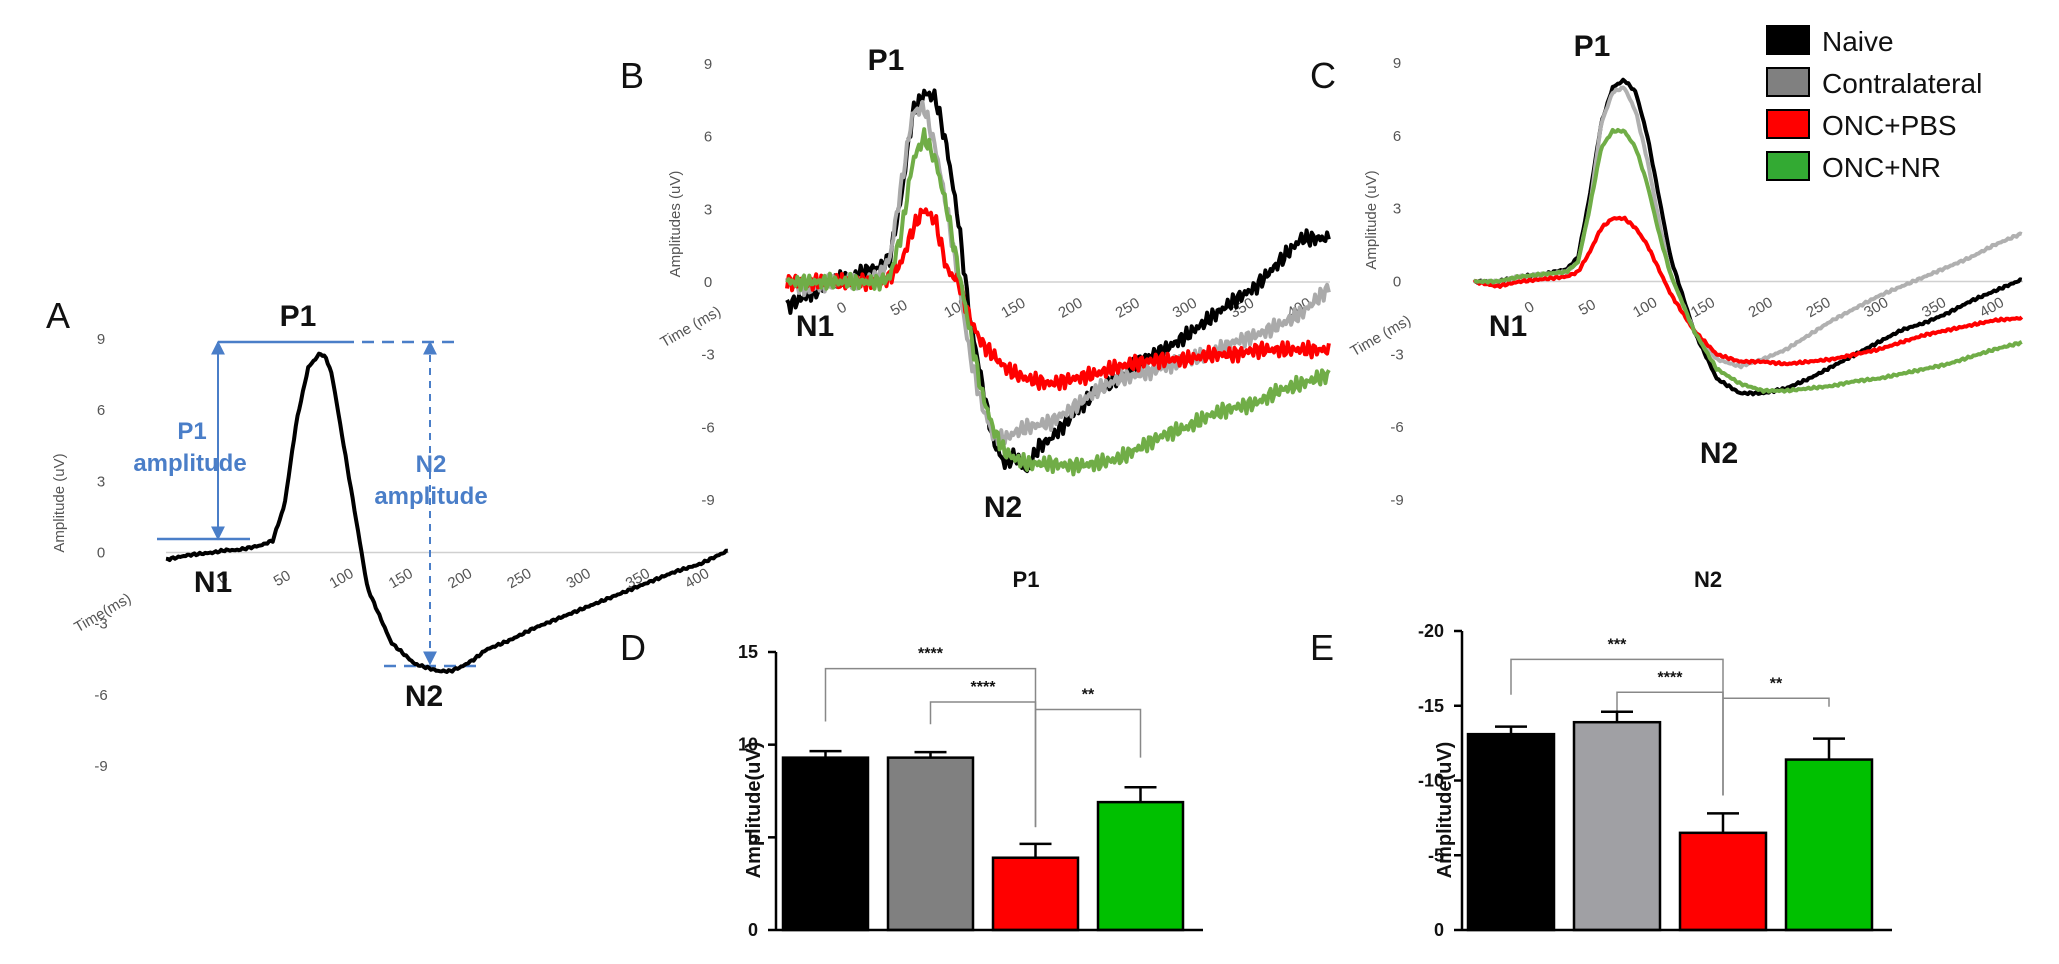 Image resolution: width=2059 pixels, height=964 pixels. What do you see at coordinates (632, 75) in the screenshot?
I see `panel-b-letter: B` at bounding box center [632, 75].